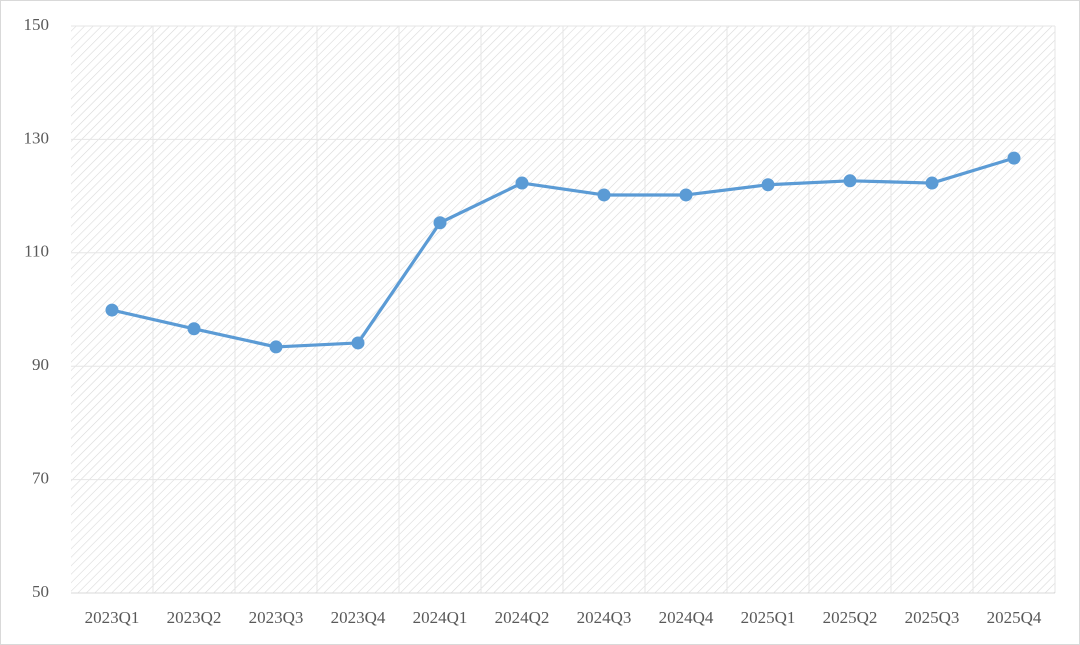 This screenshot has height=645, width=1080. What do you see at coordinates (440, 617) in the screenshot?
I see `x-tick-label: 2024Q1` at bounding box center [440, 617].